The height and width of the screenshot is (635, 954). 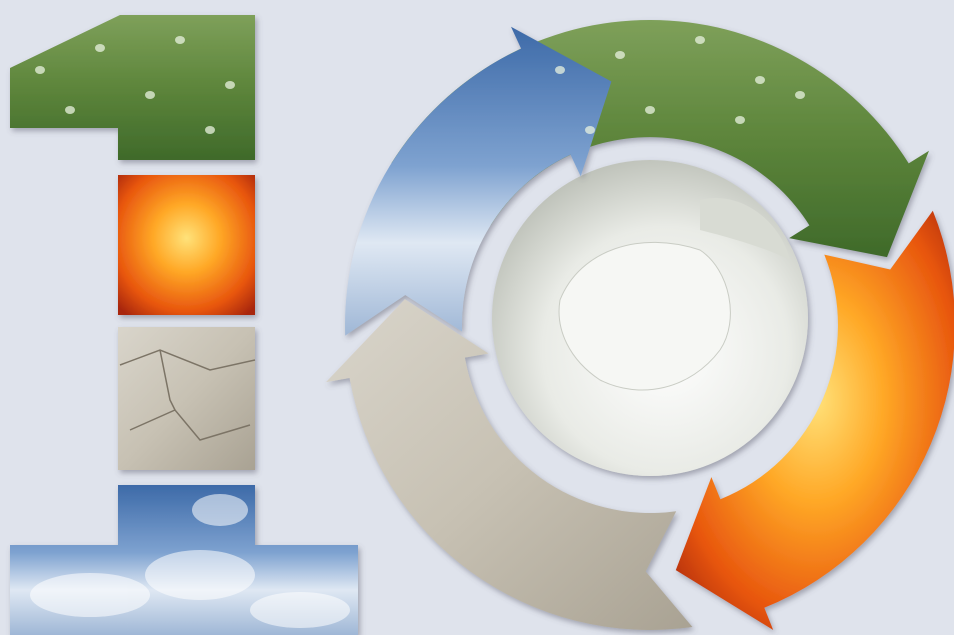 What do you see at coordinates (186, 245) in the screenshot?
I see `fire-segment` at bounding box center [186, 245].